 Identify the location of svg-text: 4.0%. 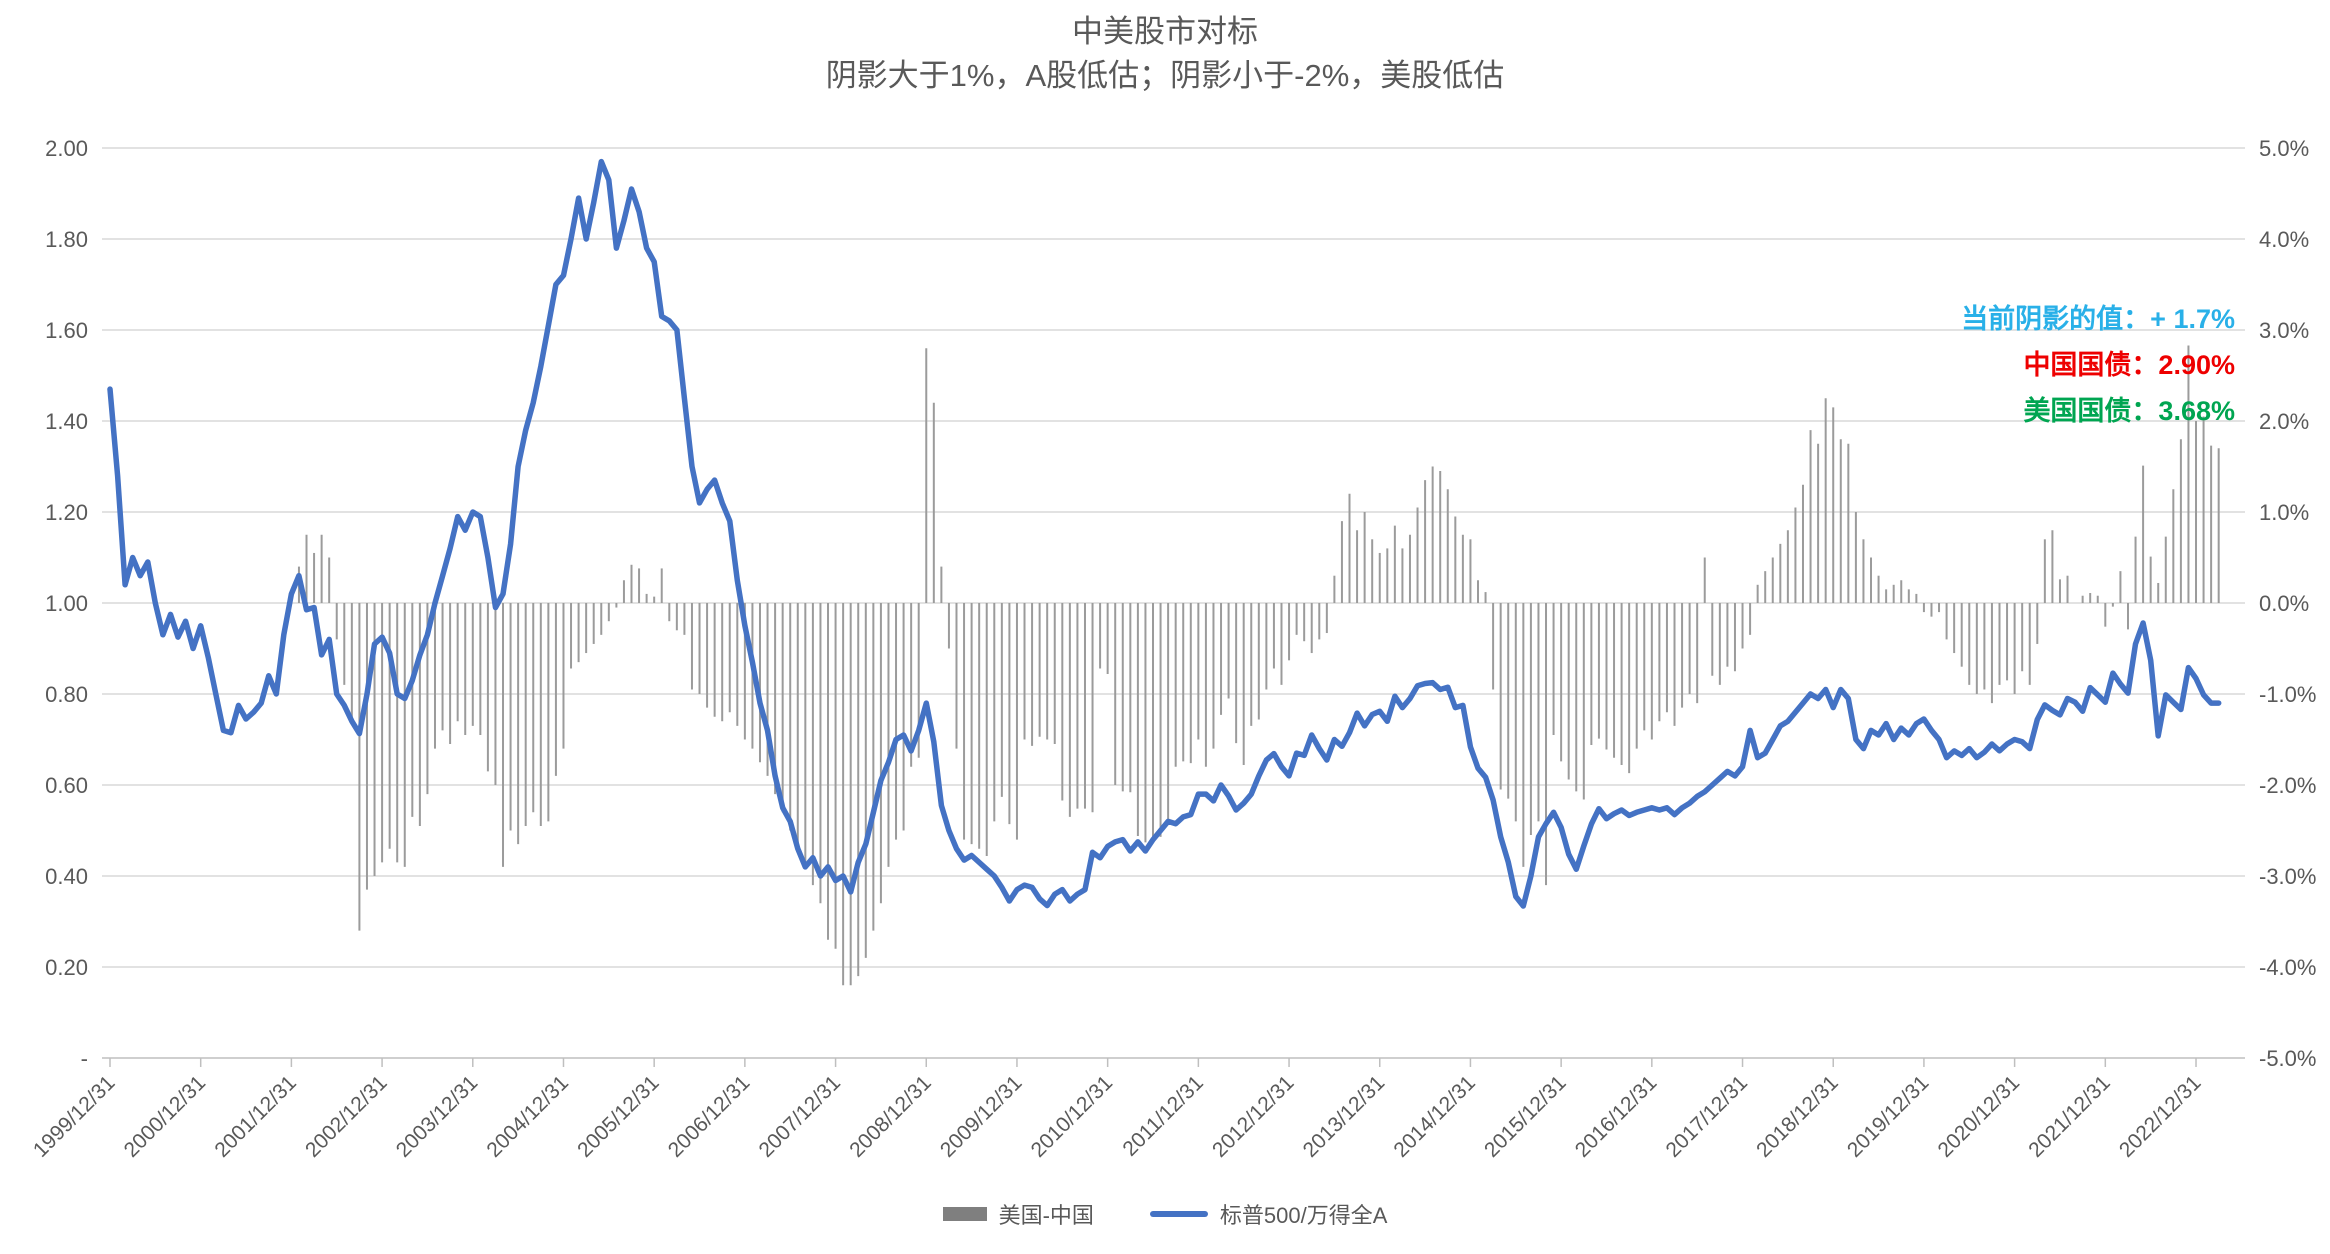
(2284, 239).